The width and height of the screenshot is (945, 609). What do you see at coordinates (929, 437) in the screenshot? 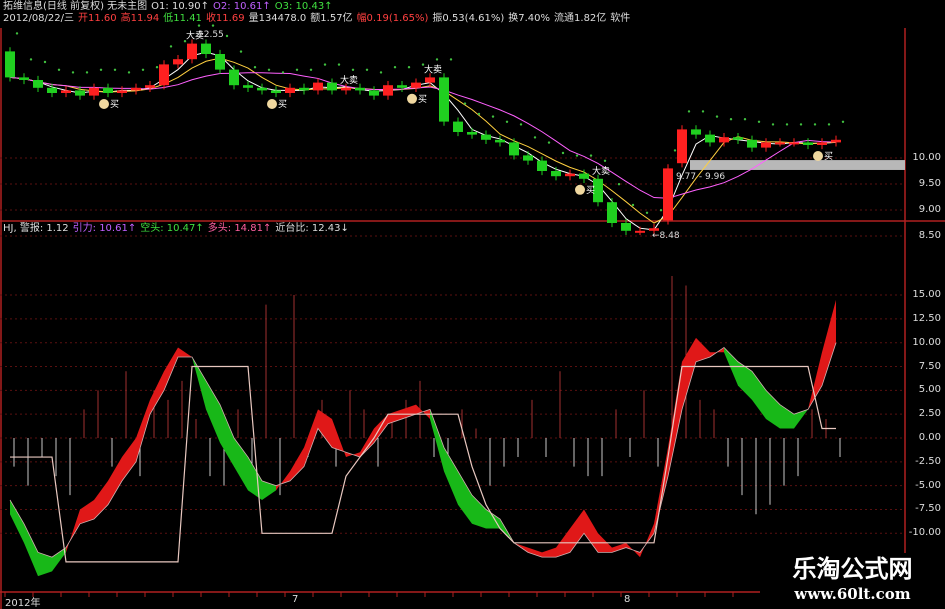
I see `indicator-tick-label: 0.00` at bounding box center [929, 437].